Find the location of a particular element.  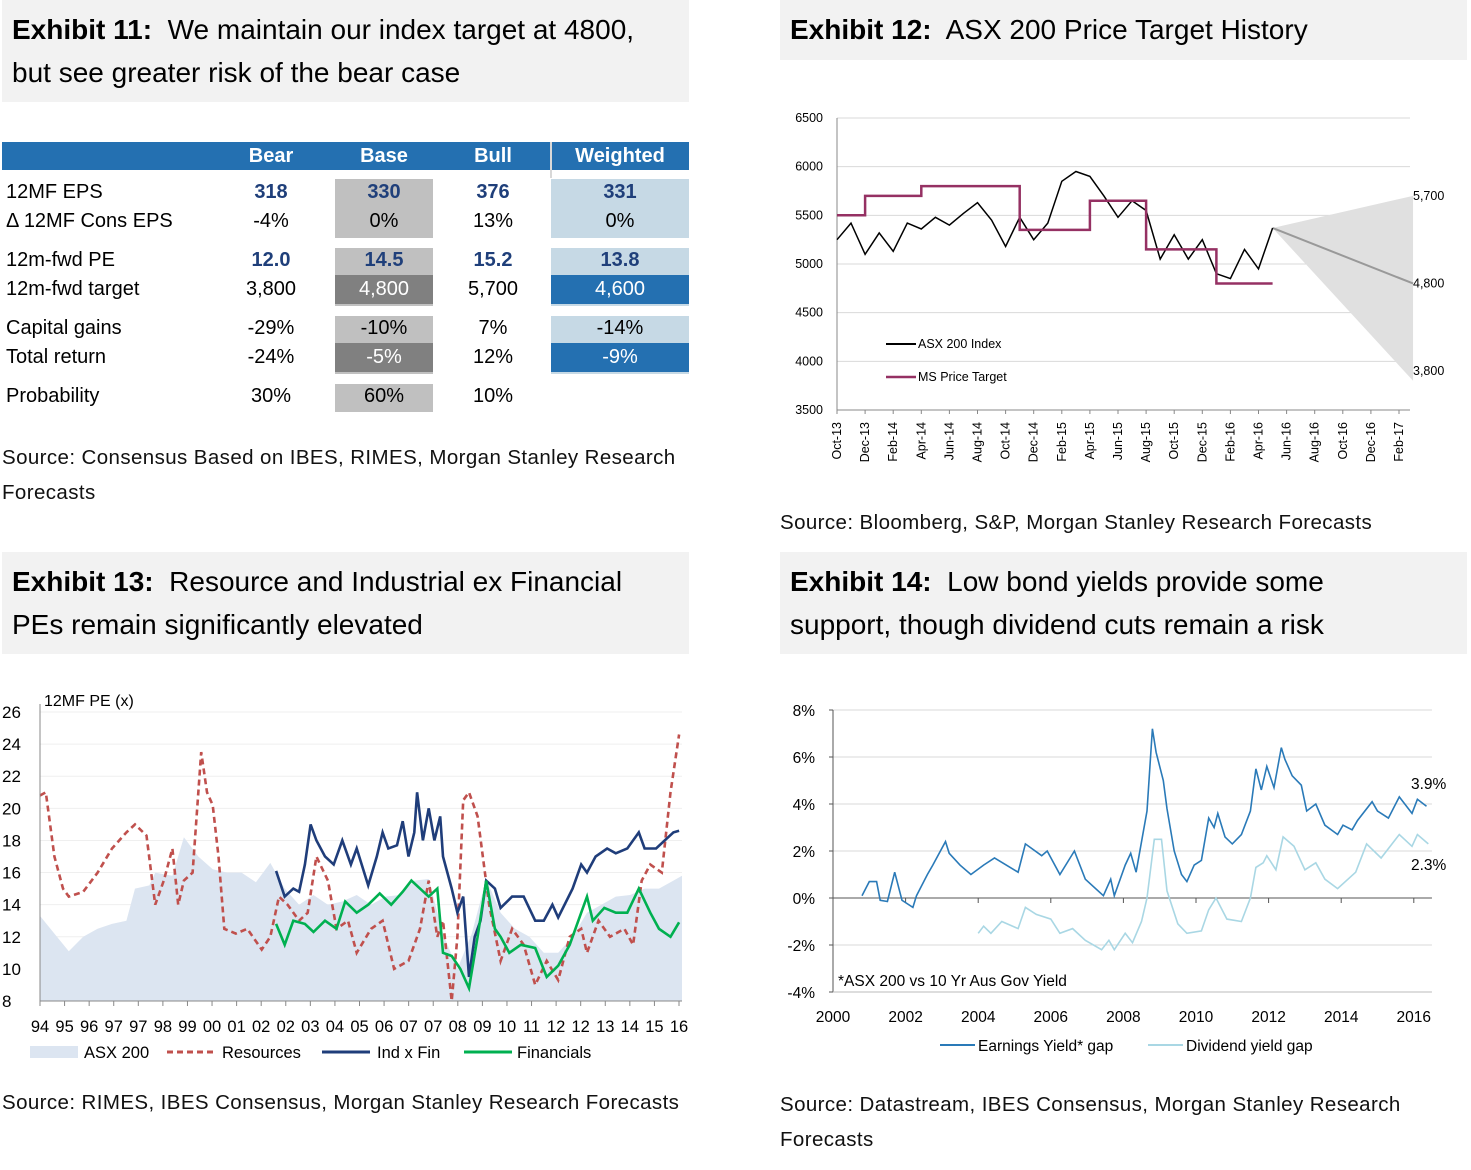

row-label: Probability is located at coordinates (53, 396).